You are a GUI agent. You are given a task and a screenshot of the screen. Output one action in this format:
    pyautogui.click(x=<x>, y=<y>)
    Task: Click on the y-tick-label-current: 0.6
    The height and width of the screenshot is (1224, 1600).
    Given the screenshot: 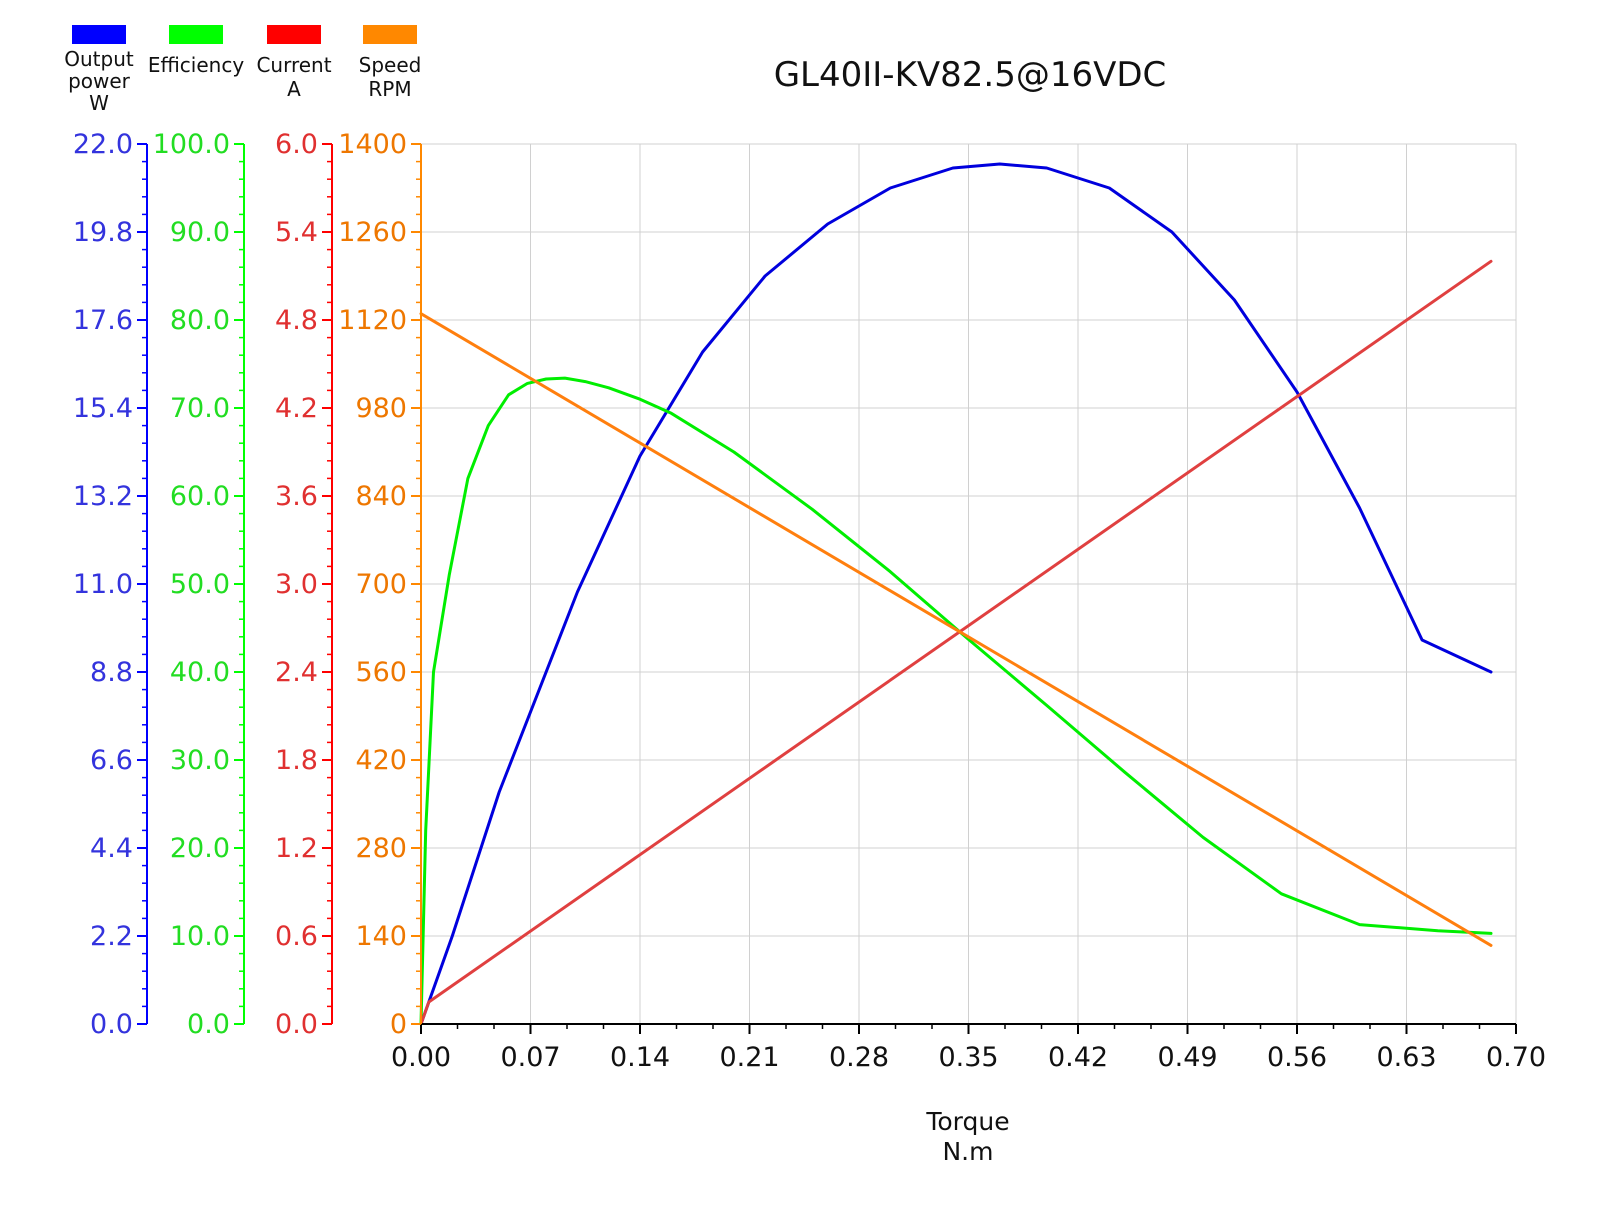 What is the action you would take?
    pyautogui.click(x=296, y=936)
    